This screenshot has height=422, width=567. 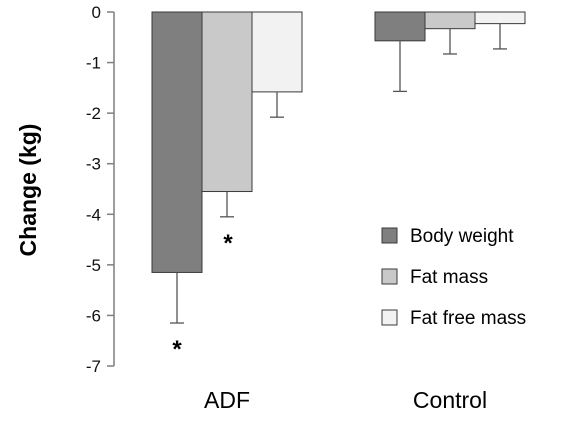 I want to click on category-label: ADF, so click(x=227, y=400).